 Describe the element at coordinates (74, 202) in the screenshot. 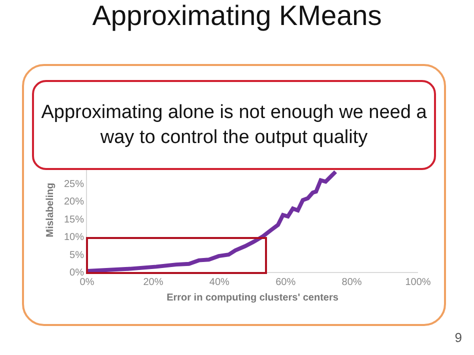

I see `y-tick-label: 20%` at that location.